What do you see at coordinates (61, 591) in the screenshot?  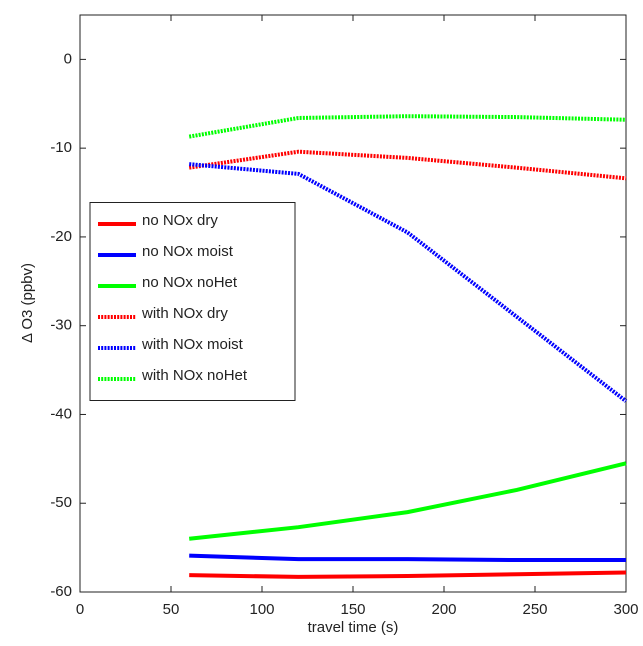 I see `y-tick-label: -60` at bounding box center [61, 591].